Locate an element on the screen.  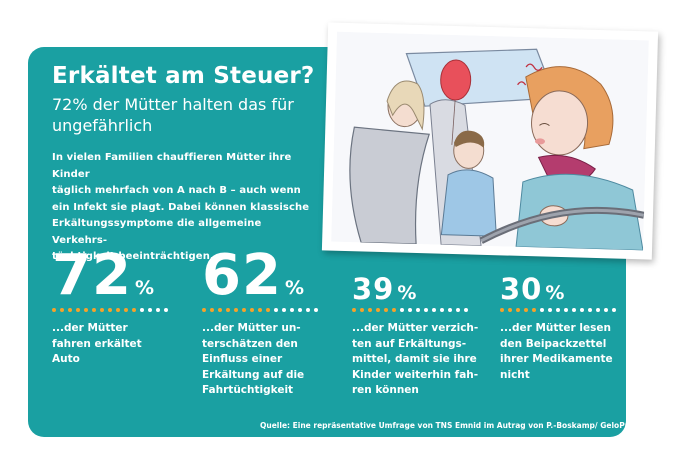
stat-block-1: 72% ...der Mütter fahren erkältet Auto is located at coordinates (110, 308).